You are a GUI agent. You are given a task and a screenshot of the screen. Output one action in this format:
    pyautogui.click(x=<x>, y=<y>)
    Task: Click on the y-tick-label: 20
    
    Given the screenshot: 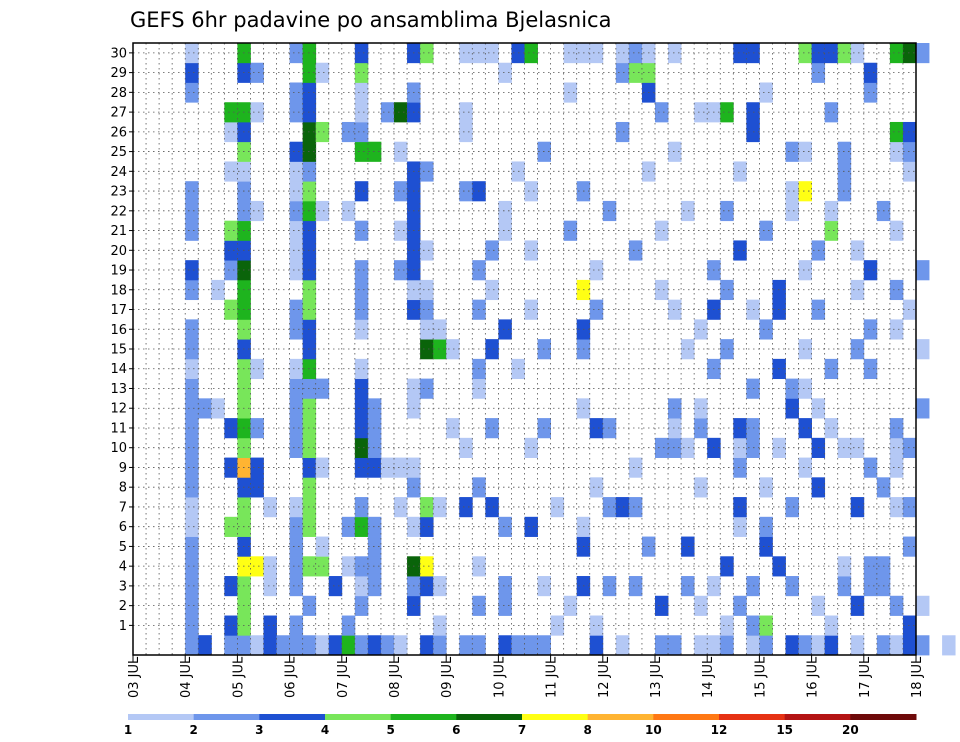 What is the action you would take?
    pyautogui.click(x=118, y=251)
    